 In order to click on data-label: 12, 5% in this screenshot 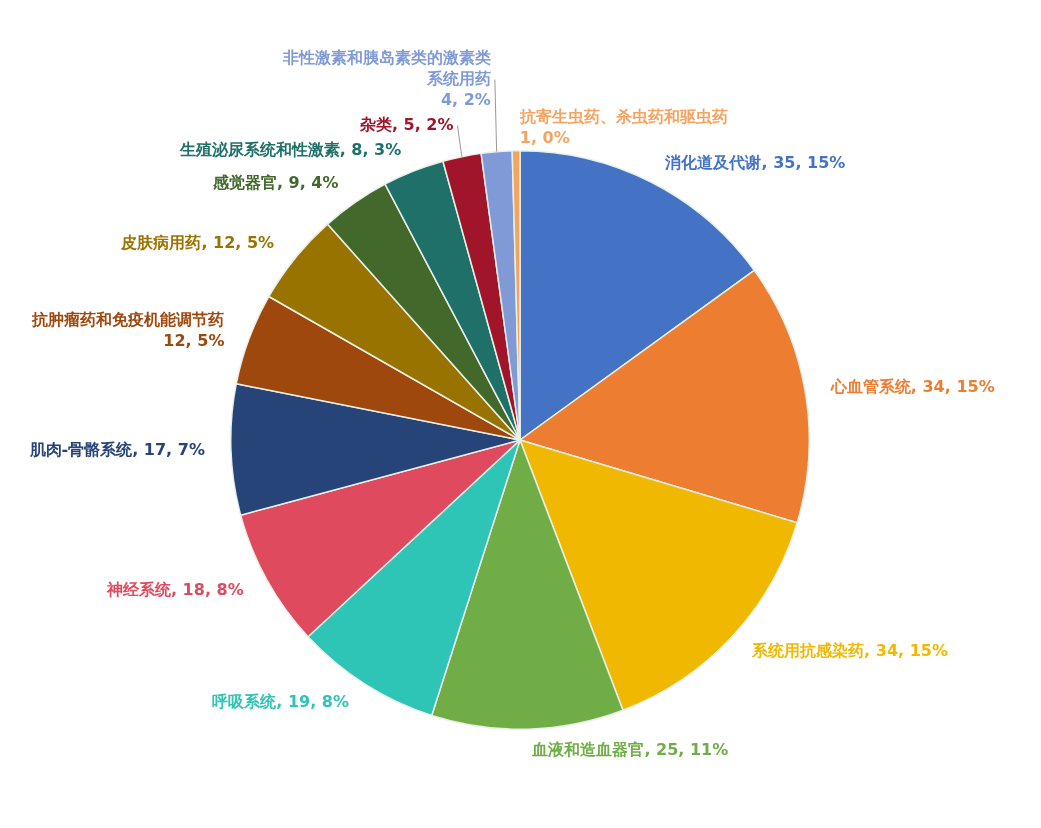, I will do `click(194, 340)`.